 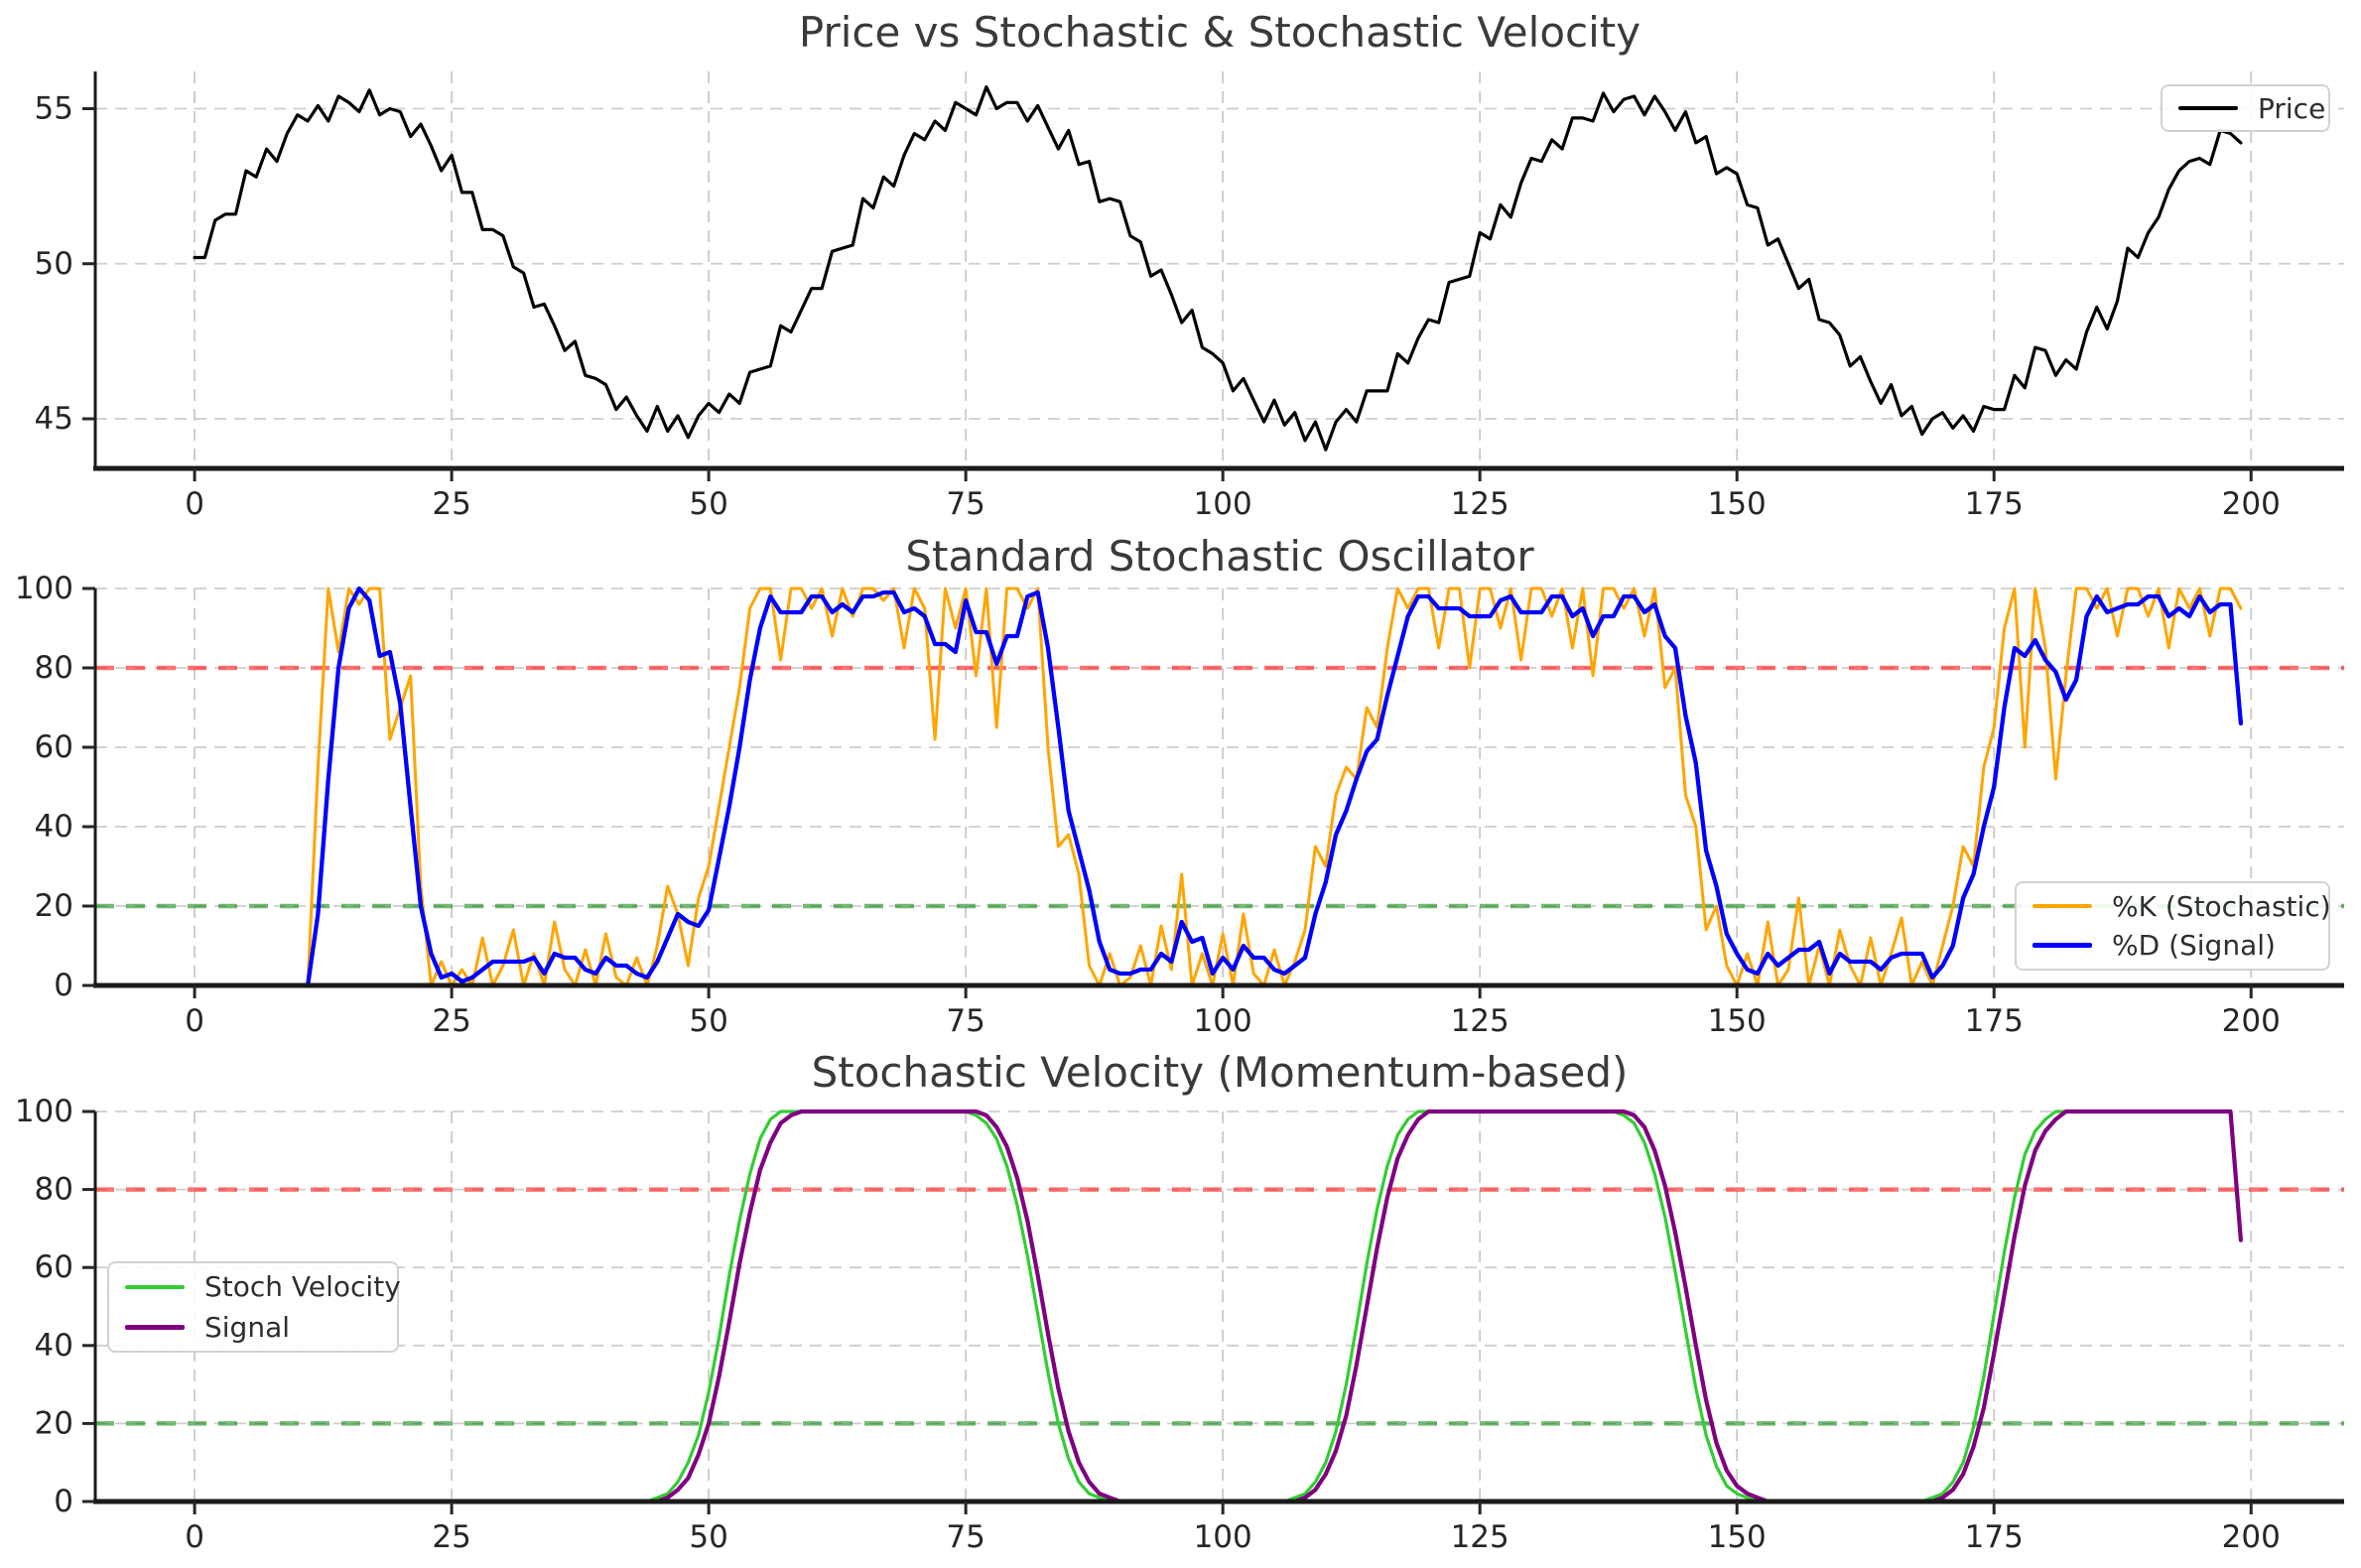 I want to click on stochastic-chart-title: Standard Stochastic Oscillator, so click(x=1219, y=556).